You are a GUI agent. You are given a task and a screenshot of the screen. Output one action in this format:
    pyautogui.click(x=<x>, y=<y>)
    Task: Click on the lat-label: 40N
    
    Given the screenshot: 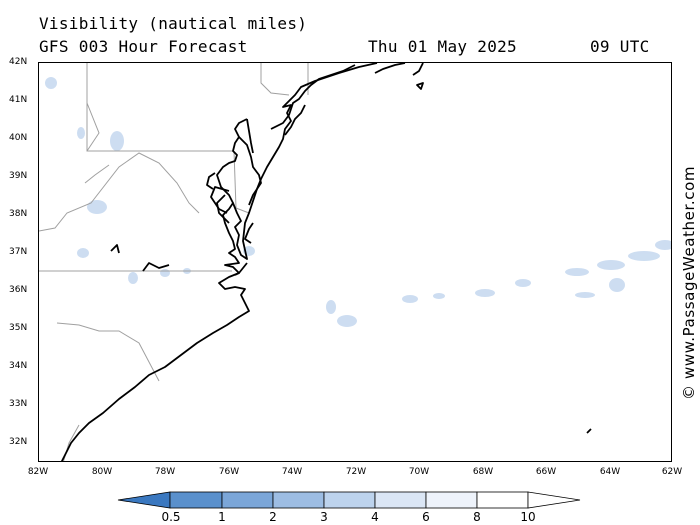 What is the action you would take?
    pyautogui.click(x=18, y=138)
    